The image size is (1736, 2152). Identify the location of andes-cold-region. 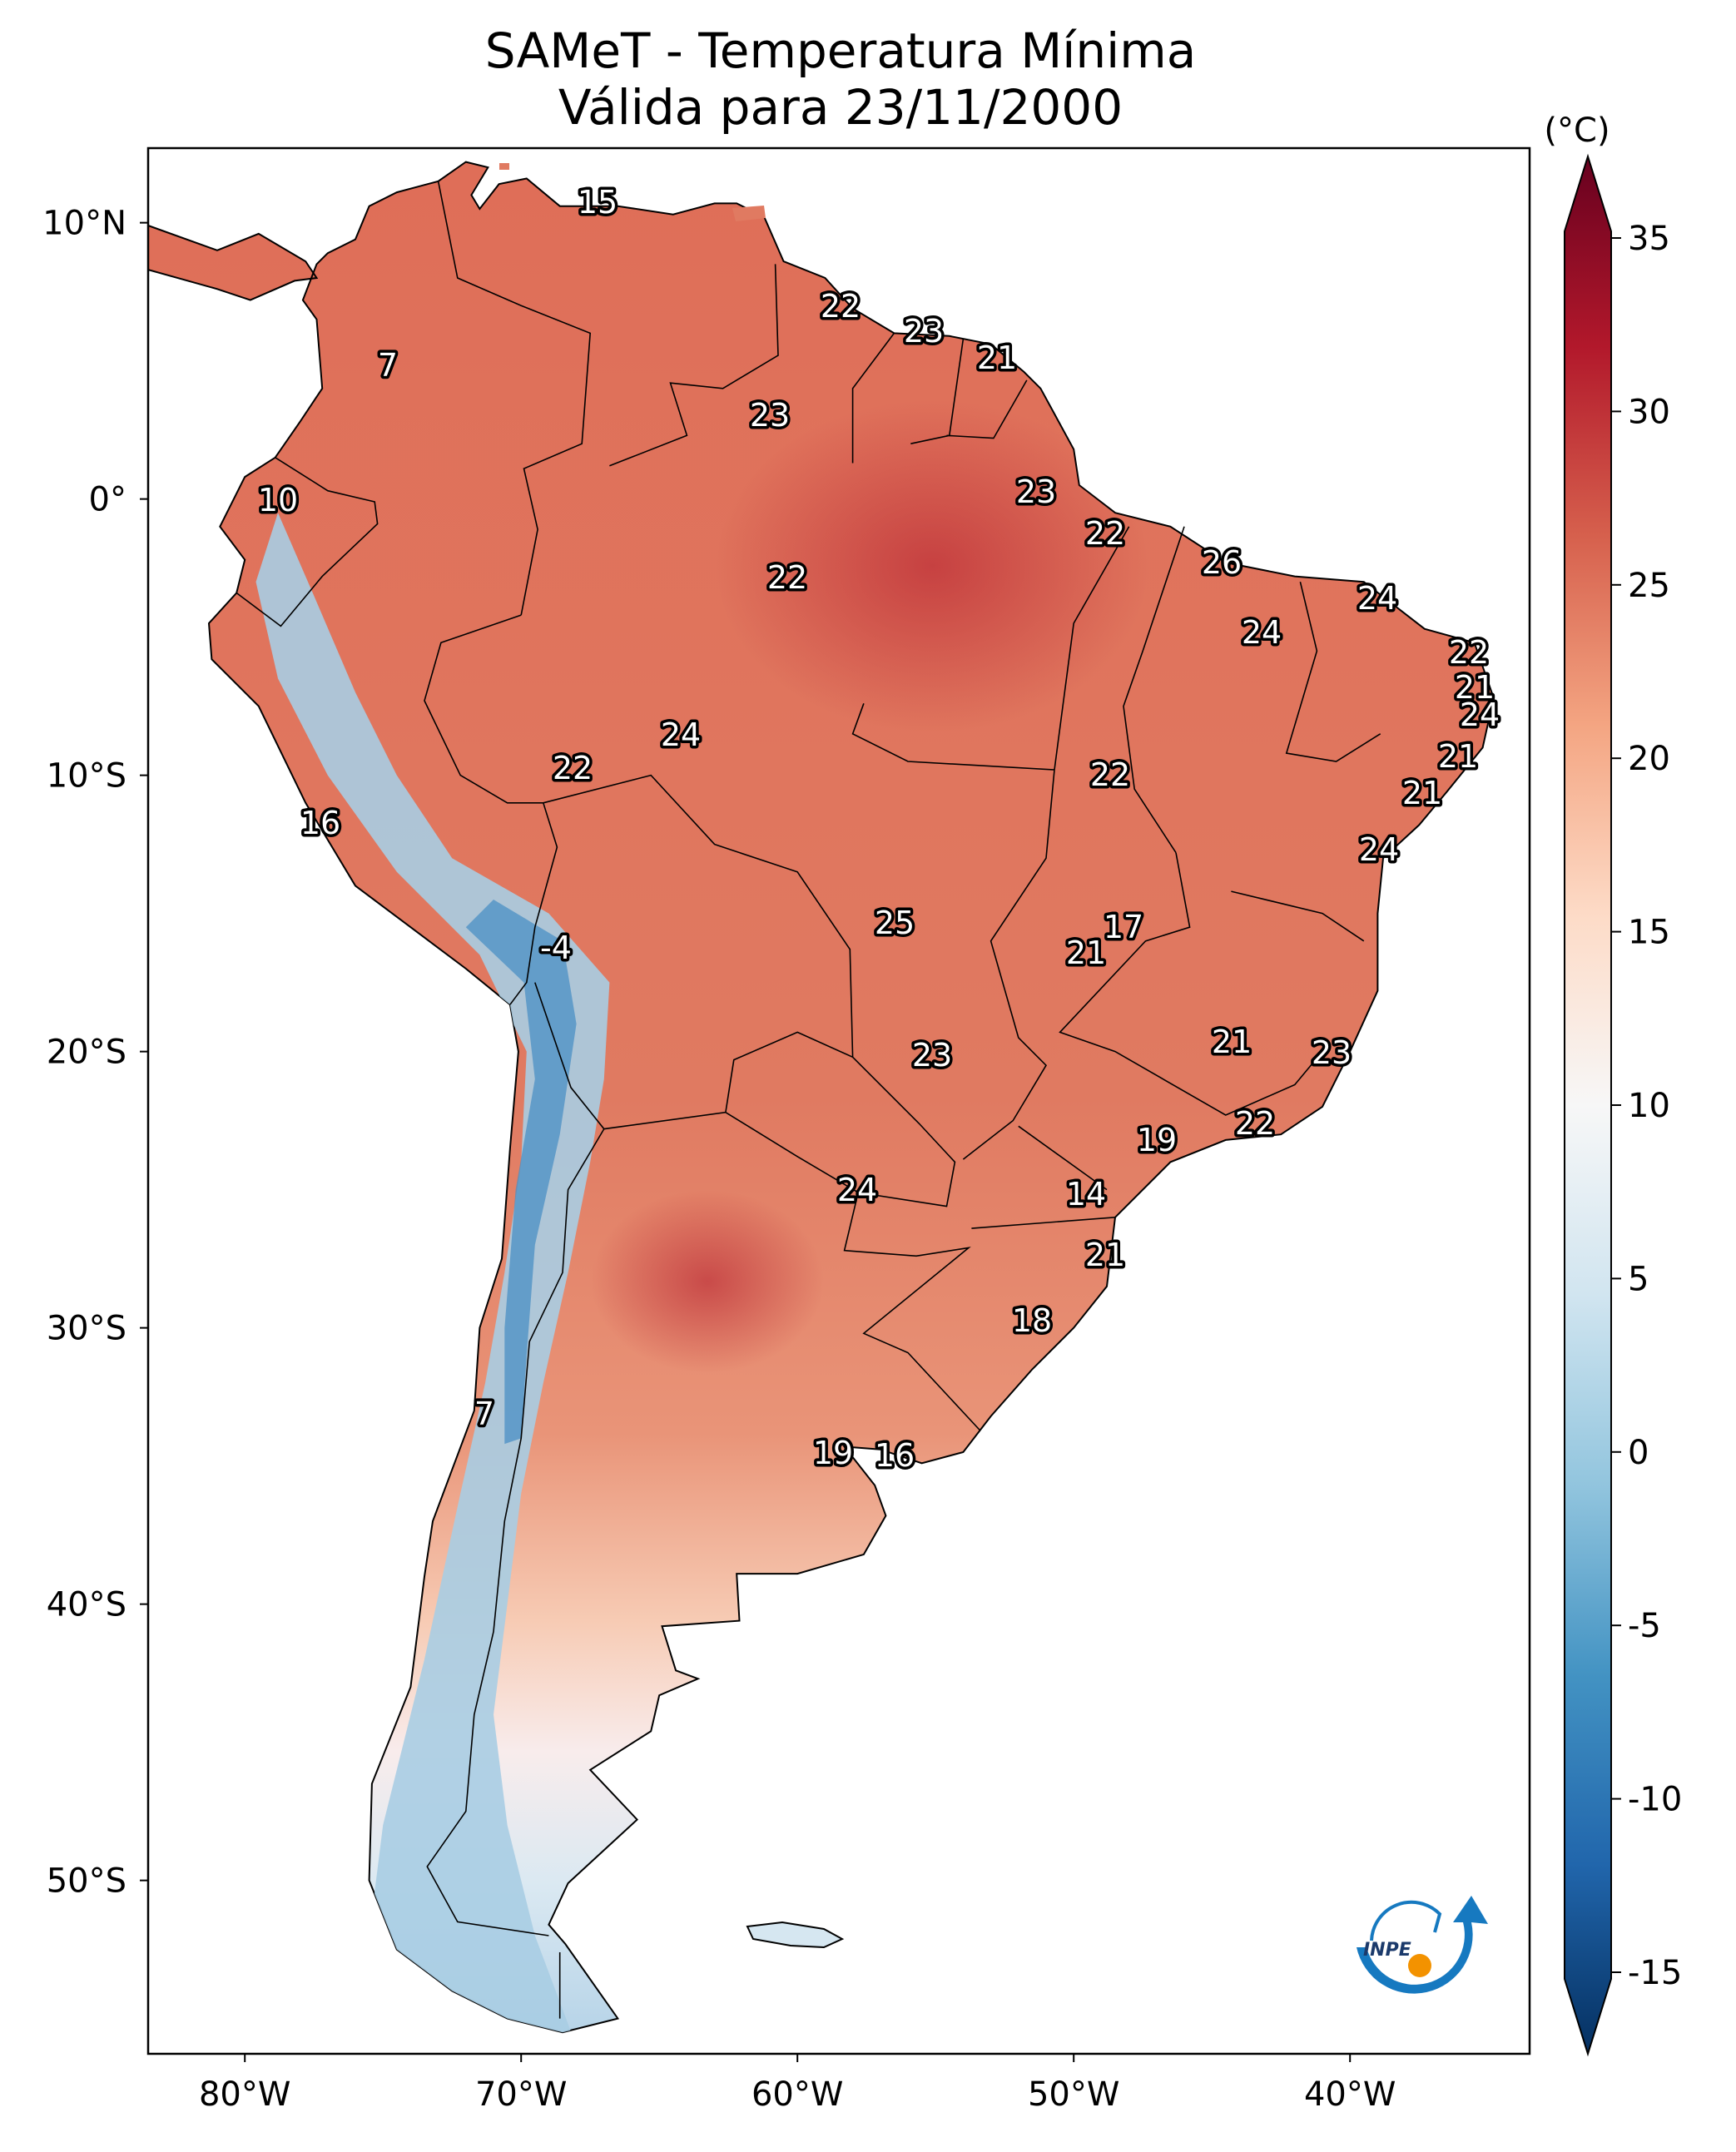
(433, 1273).